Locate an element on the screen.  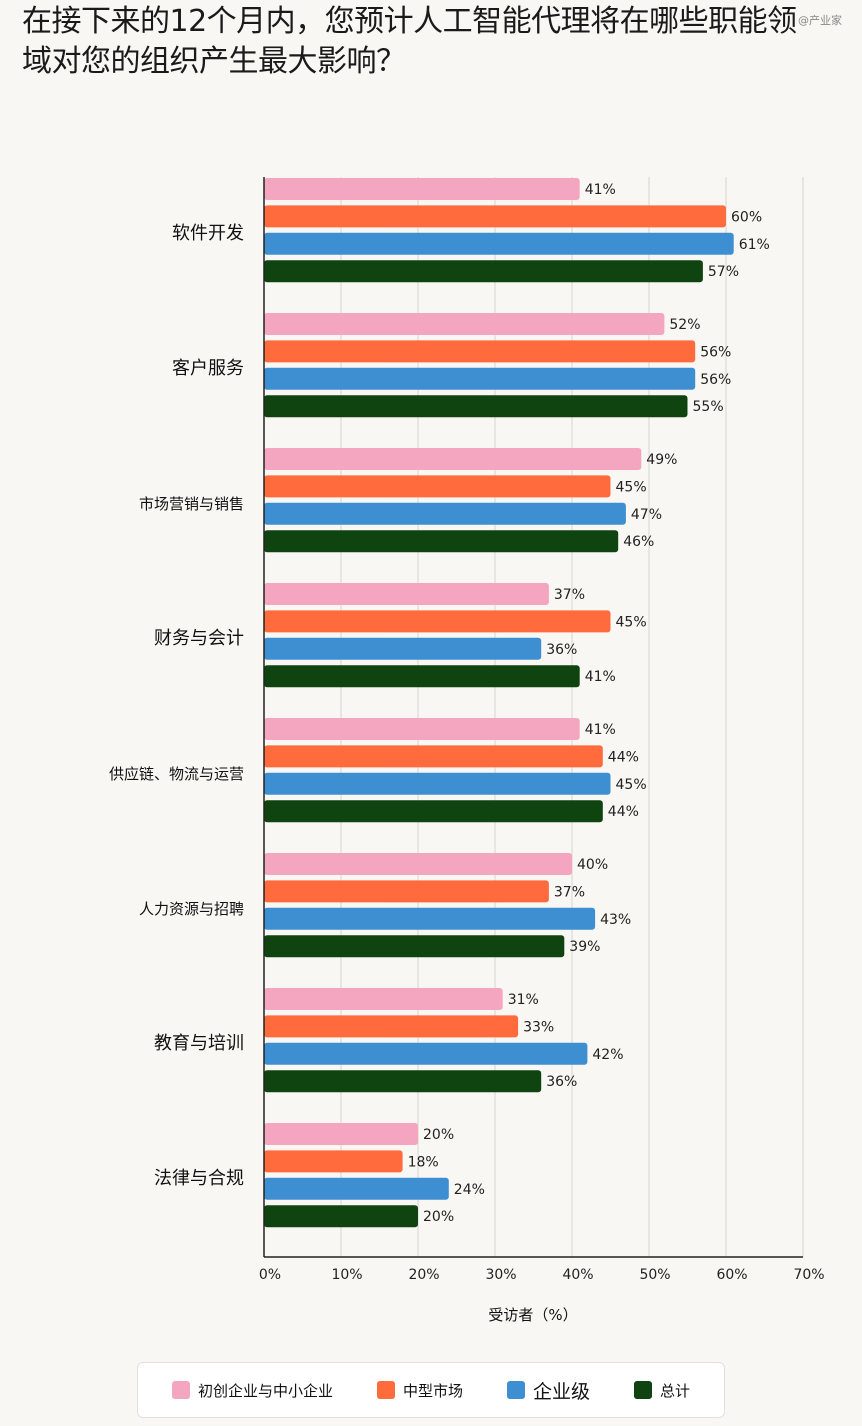
bar-value-label: 24% is located at coordinates (469, 1190).